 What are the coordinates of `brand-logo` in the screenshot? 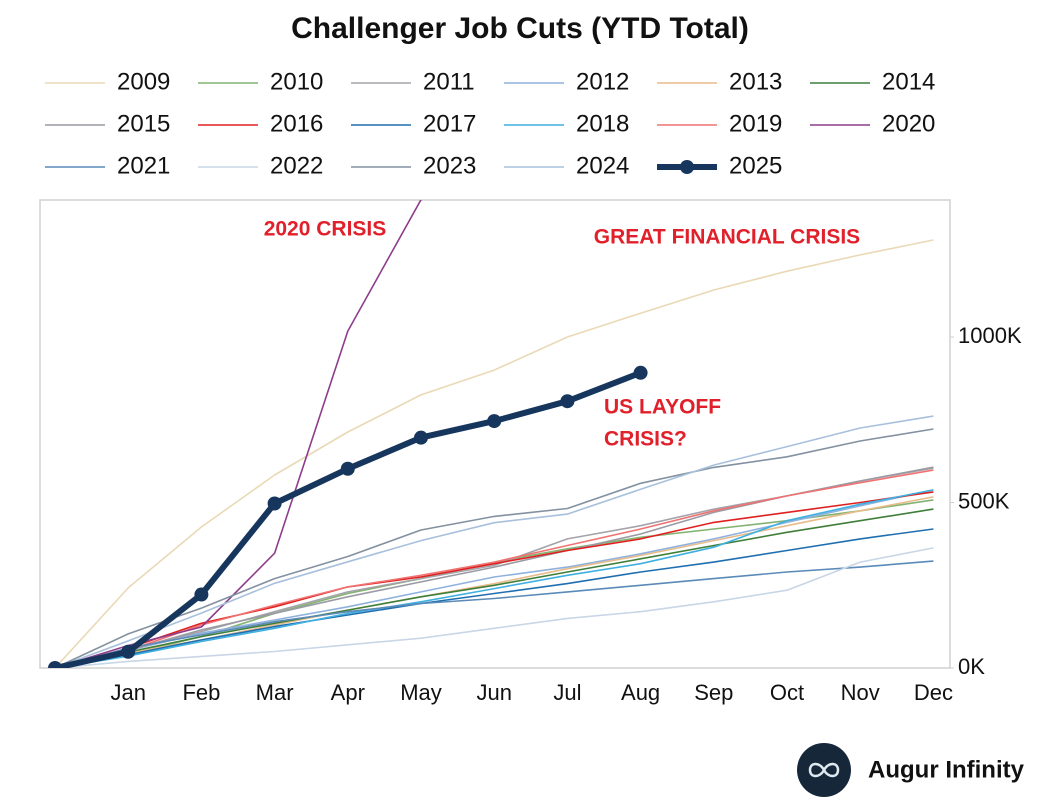 It's located at (824, 770).